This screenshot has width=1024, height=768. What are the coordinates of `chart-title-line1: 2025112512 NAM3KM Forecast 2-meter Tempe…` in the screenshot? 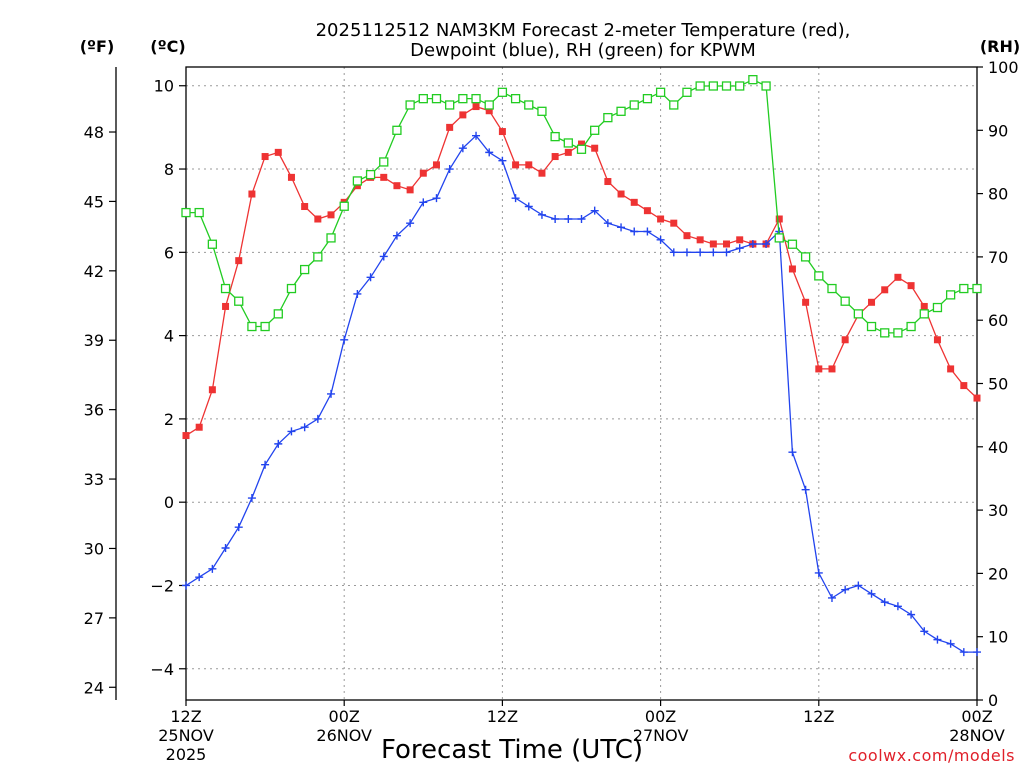 It's located at (583, 30).